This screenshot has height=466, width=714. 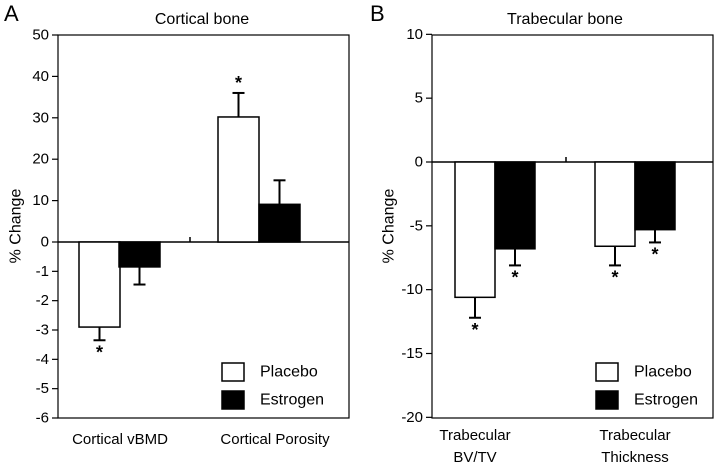 I want to click on y-tick-label: -2, so click(x=42, y=300).